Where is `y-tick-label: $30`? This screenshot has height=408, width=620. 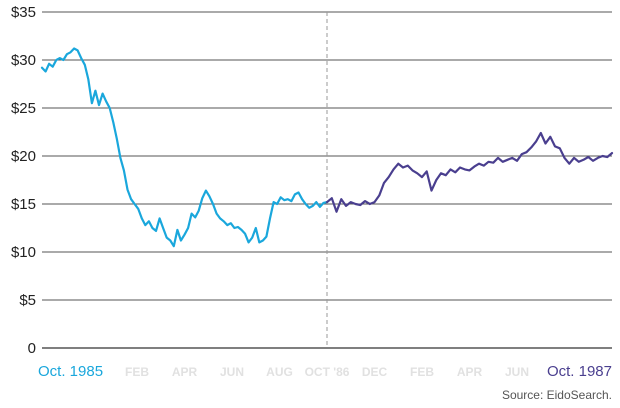 y-tick-label: $30 is located at coordinates (23, 60).